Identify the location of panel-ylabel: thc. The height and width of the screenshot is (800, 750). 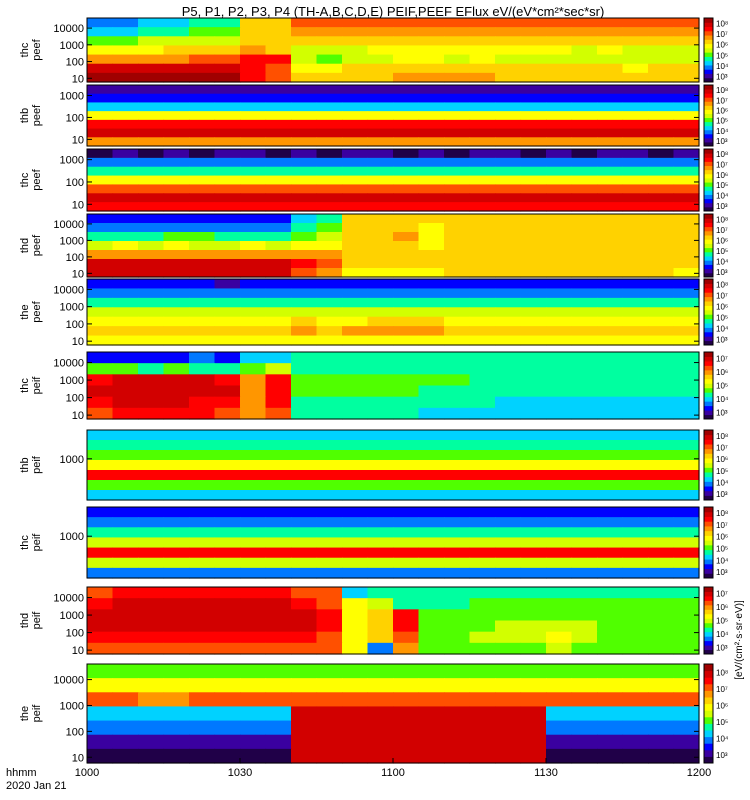
(25, 542).